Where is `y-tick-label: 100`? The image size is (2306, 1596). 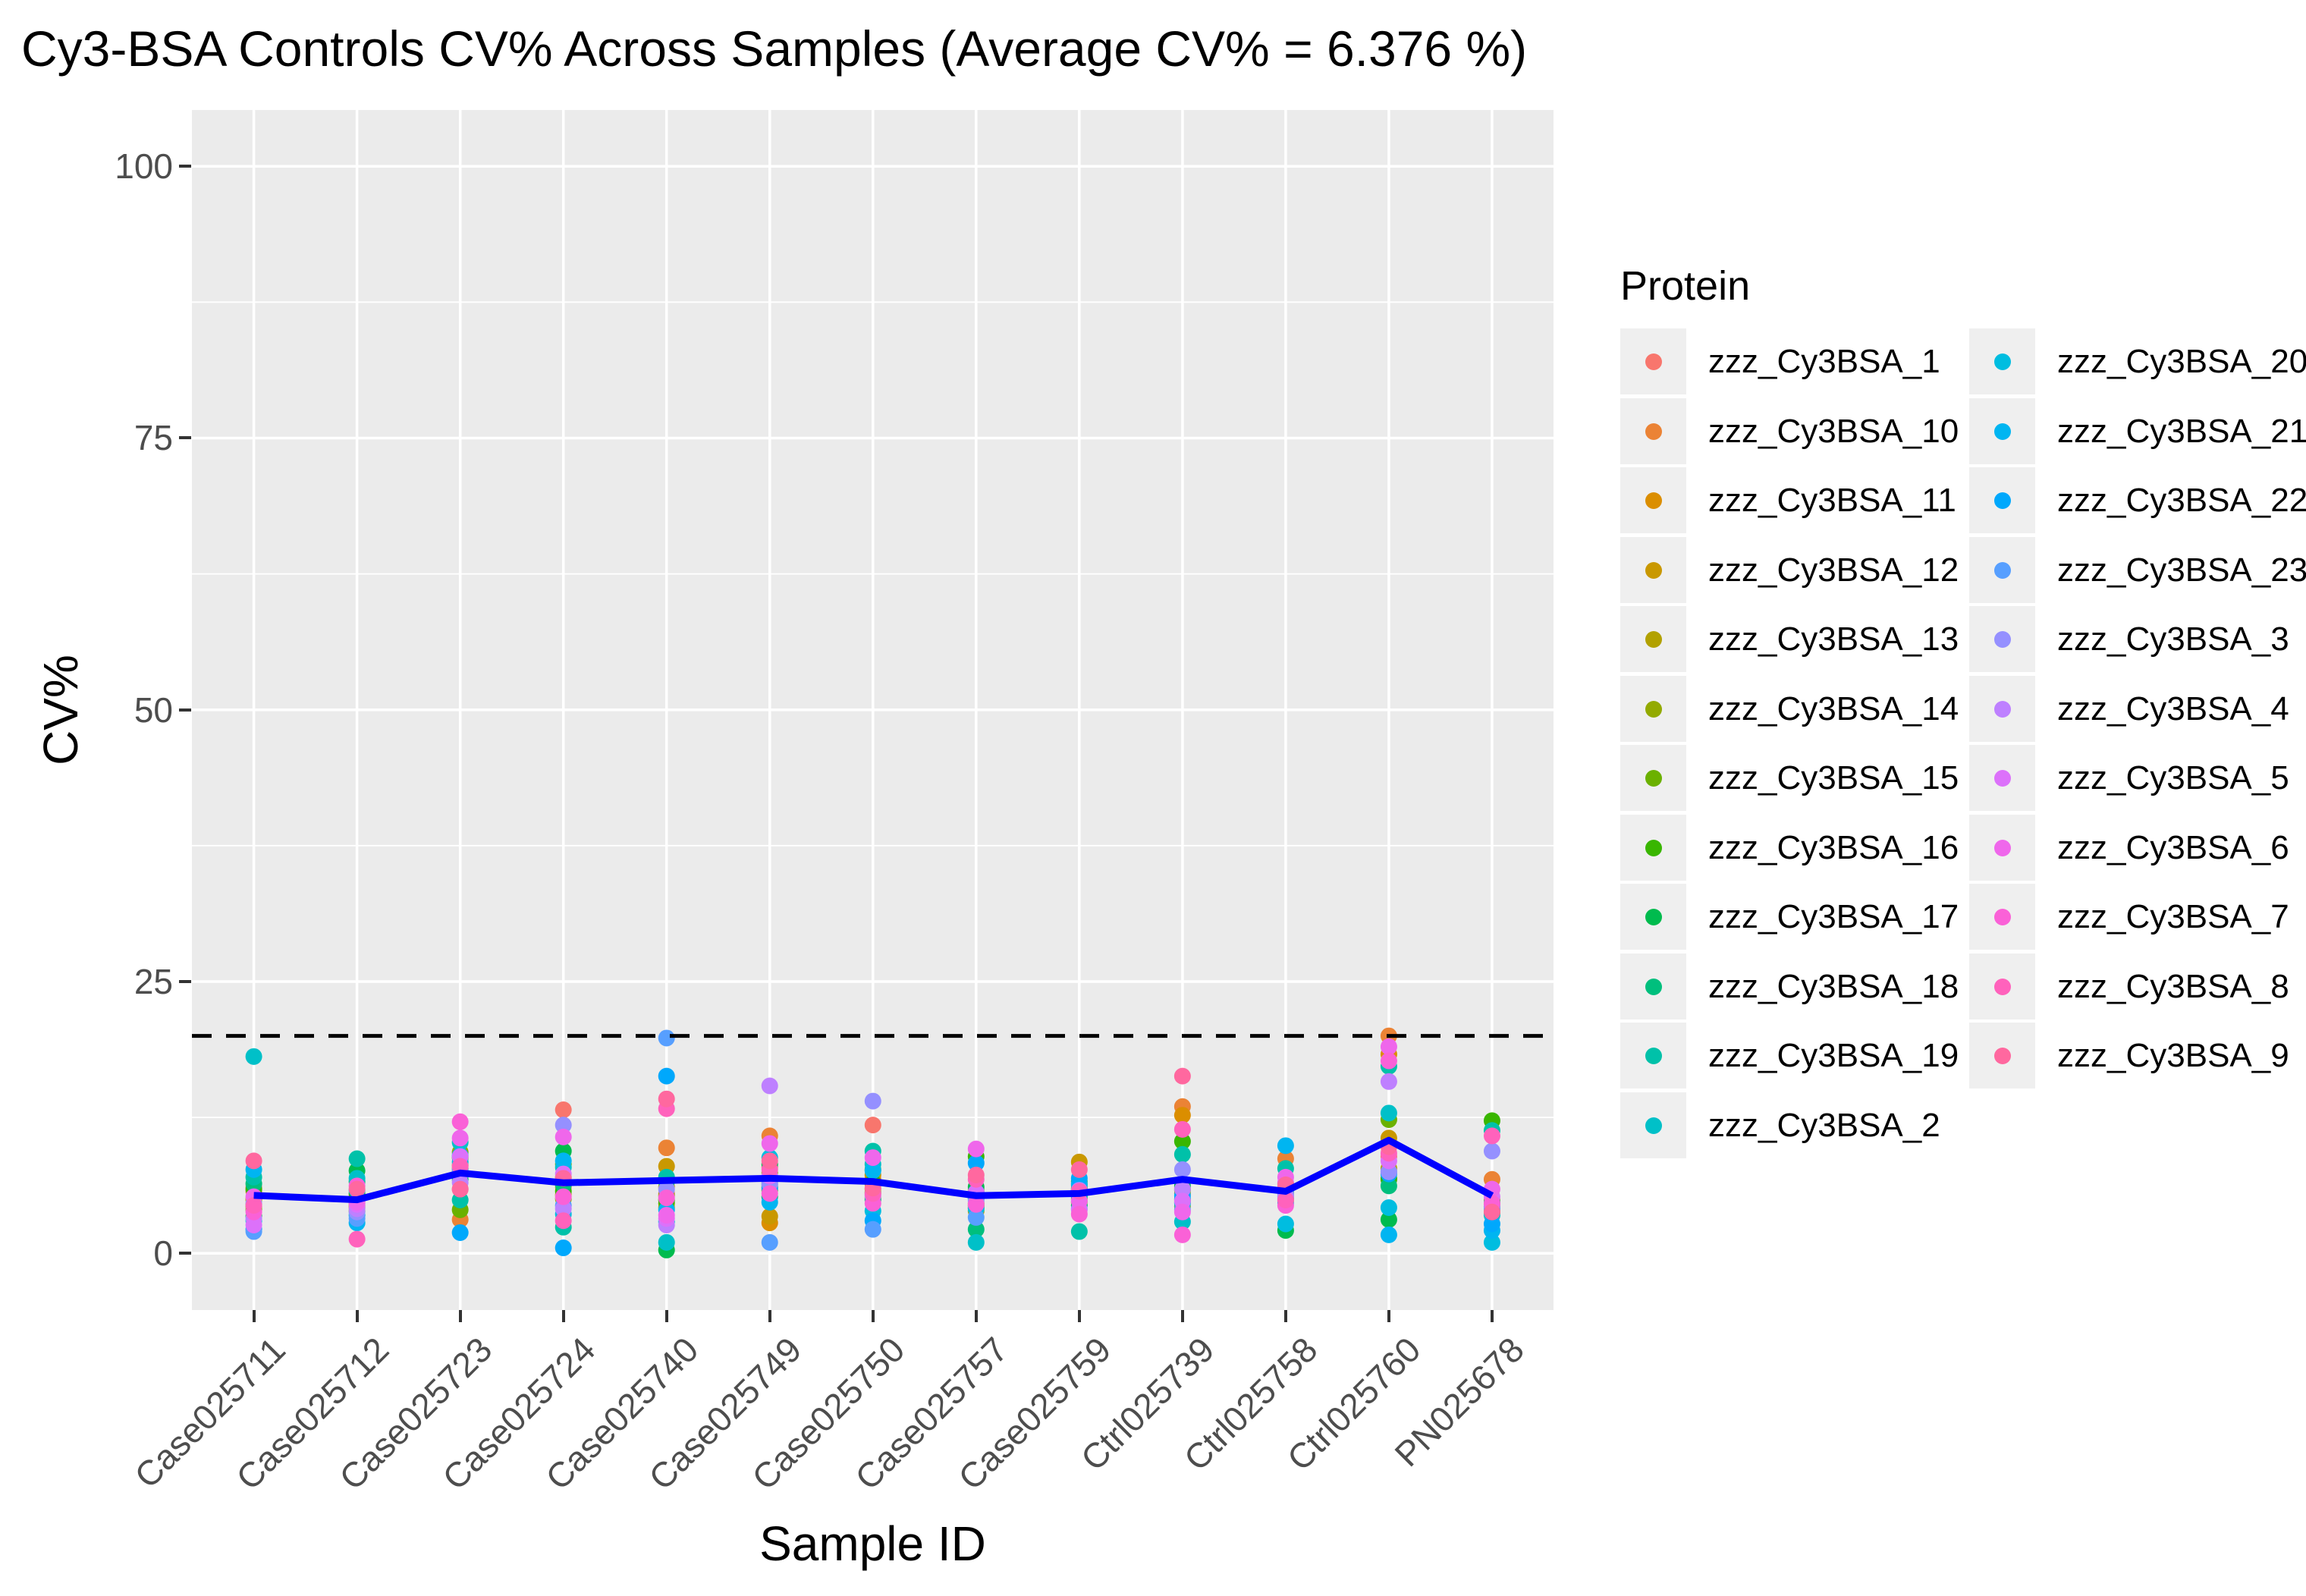
y-tick-label: 100 is located at coordinates (144, 166).